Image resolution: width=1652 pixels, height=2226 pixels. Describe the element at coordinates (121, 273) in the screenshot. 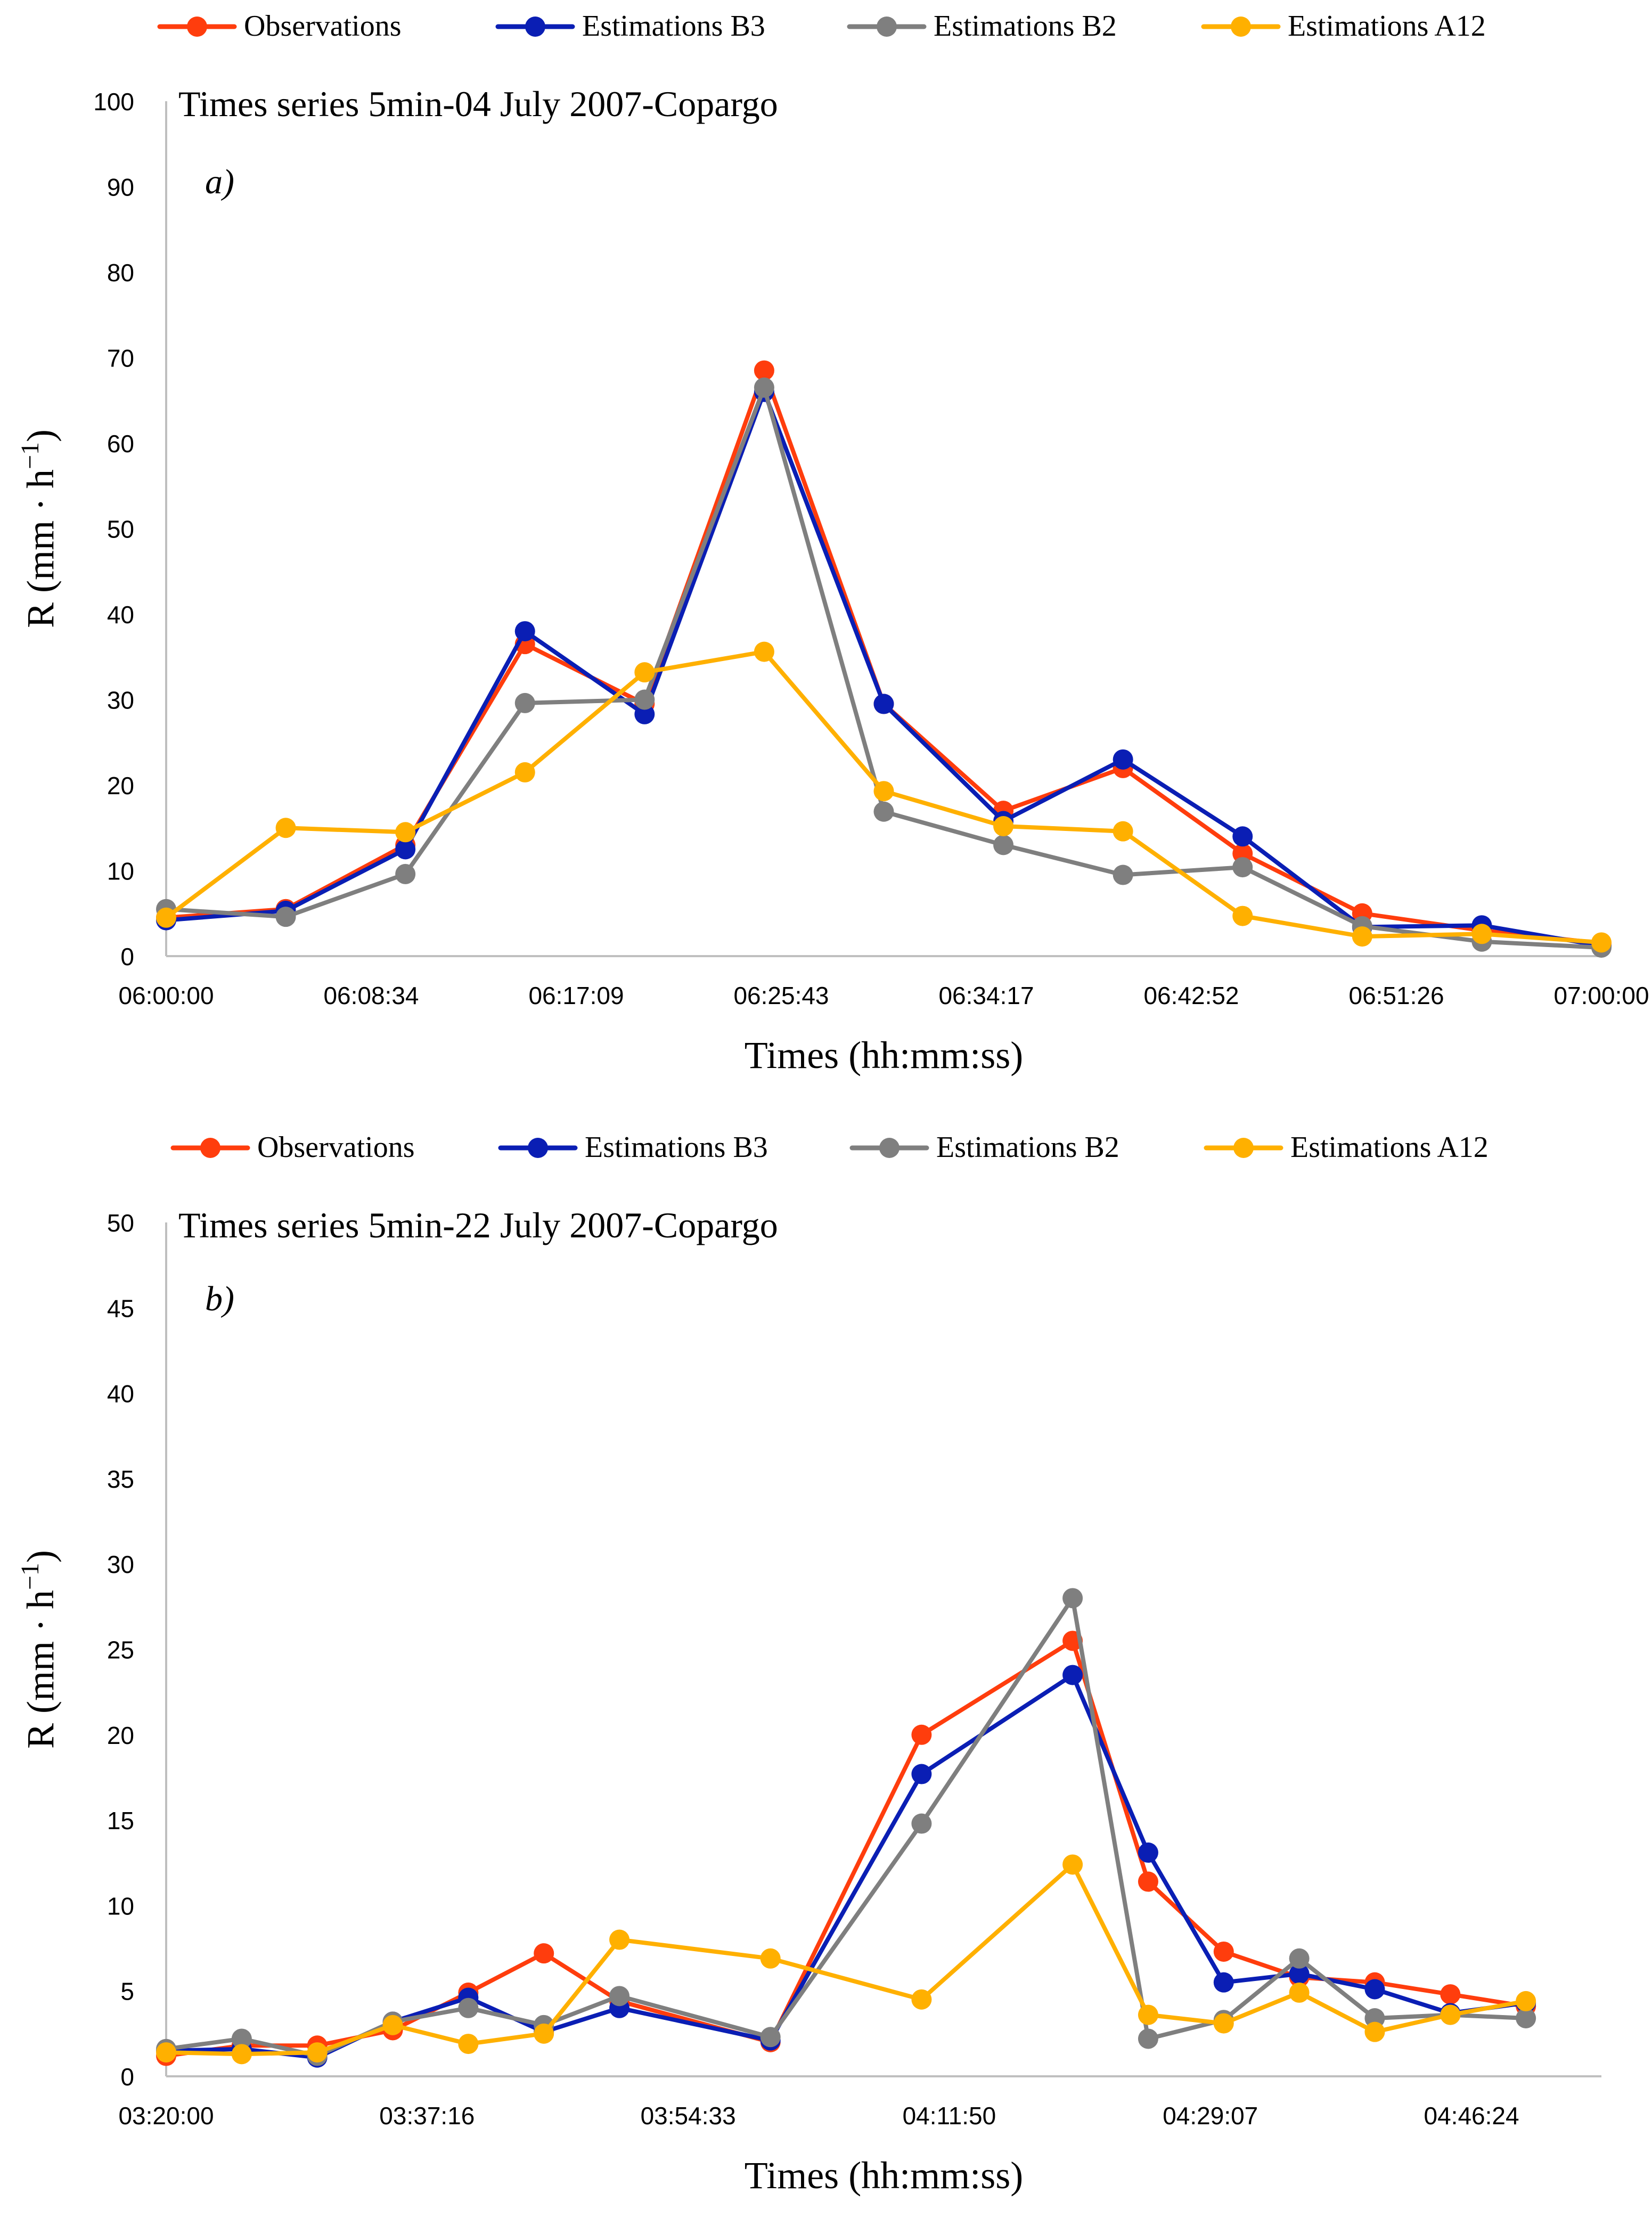

I see `y-tick-label: 80` at that location.